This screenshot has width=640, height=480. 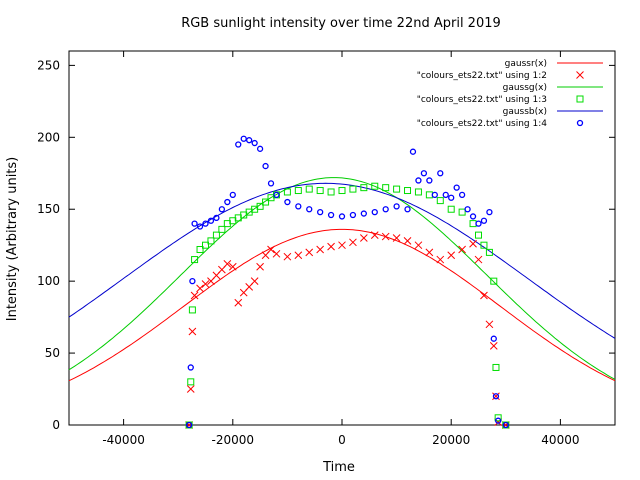 What do you see at coordinates (123, 440) in the screenshot?
I see `x-tick-label: -40000` at bounding box center [123, 440].